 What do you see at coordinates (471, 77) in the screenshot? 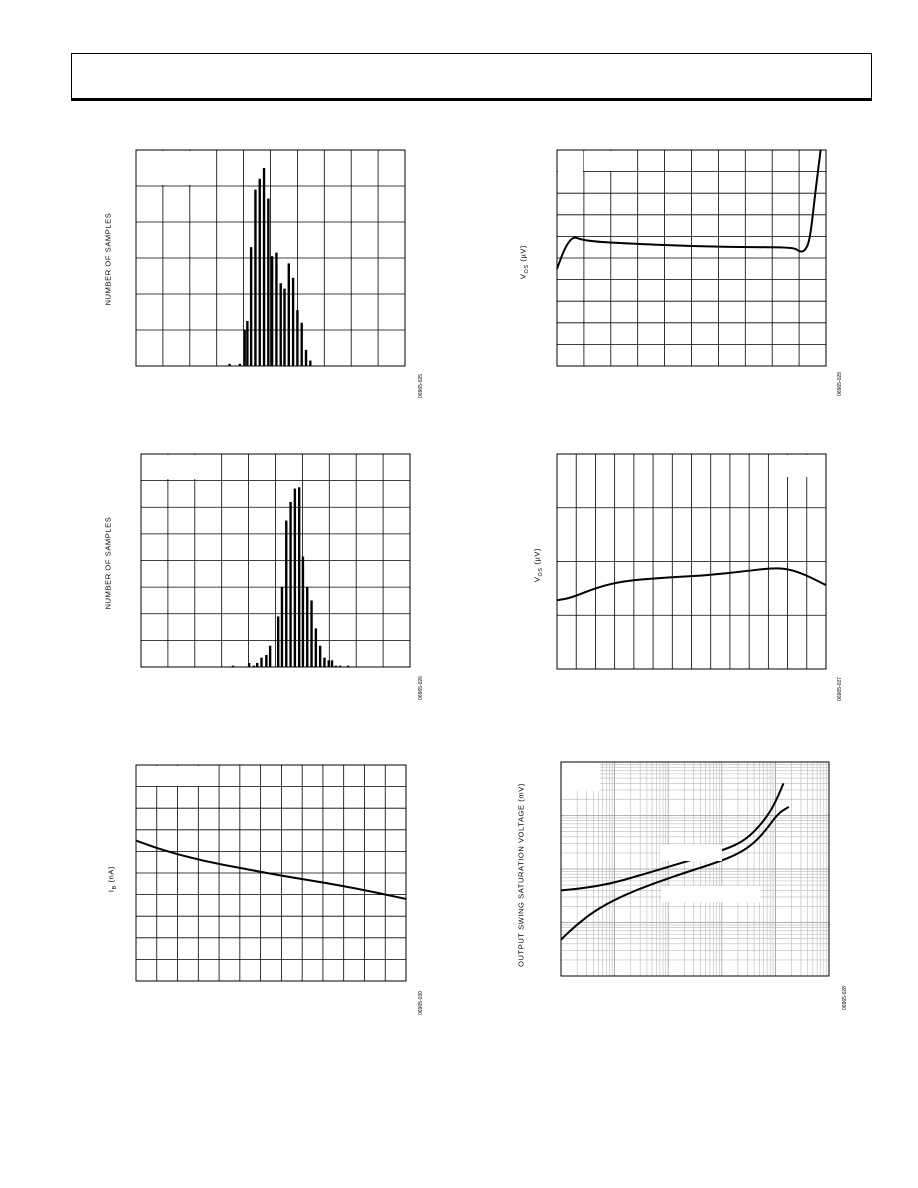
I see `page-header-box` at bounding box center [471, 77].